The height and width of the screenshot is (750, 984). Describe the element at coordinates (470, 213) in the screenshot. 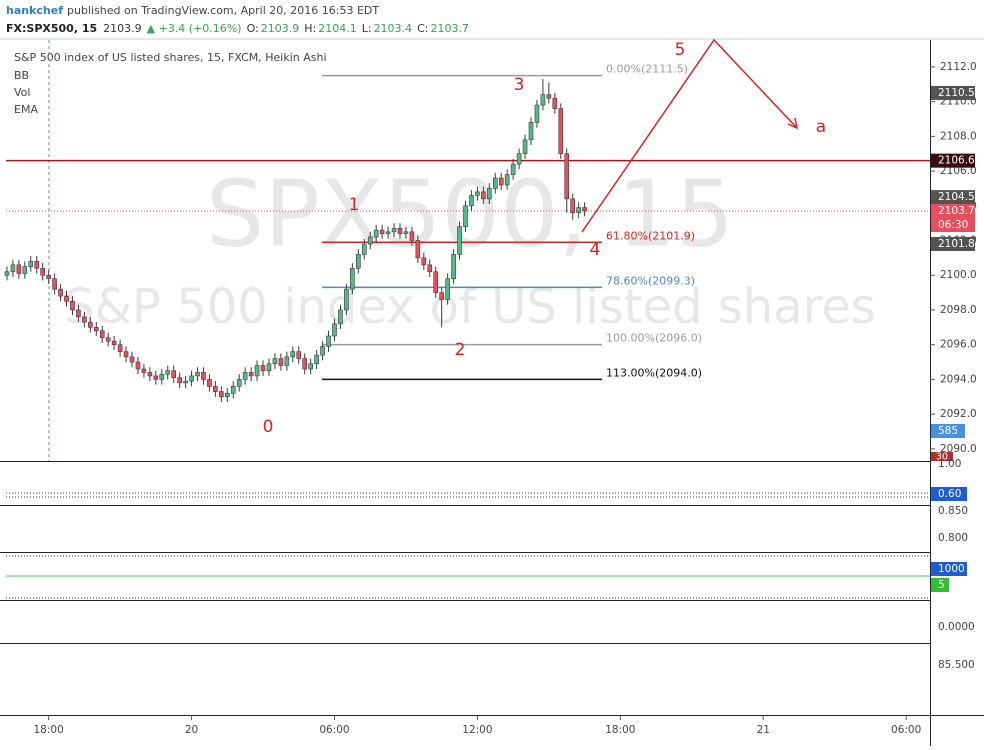

I see `watermark-symbol: SPX500, 15` at that location.